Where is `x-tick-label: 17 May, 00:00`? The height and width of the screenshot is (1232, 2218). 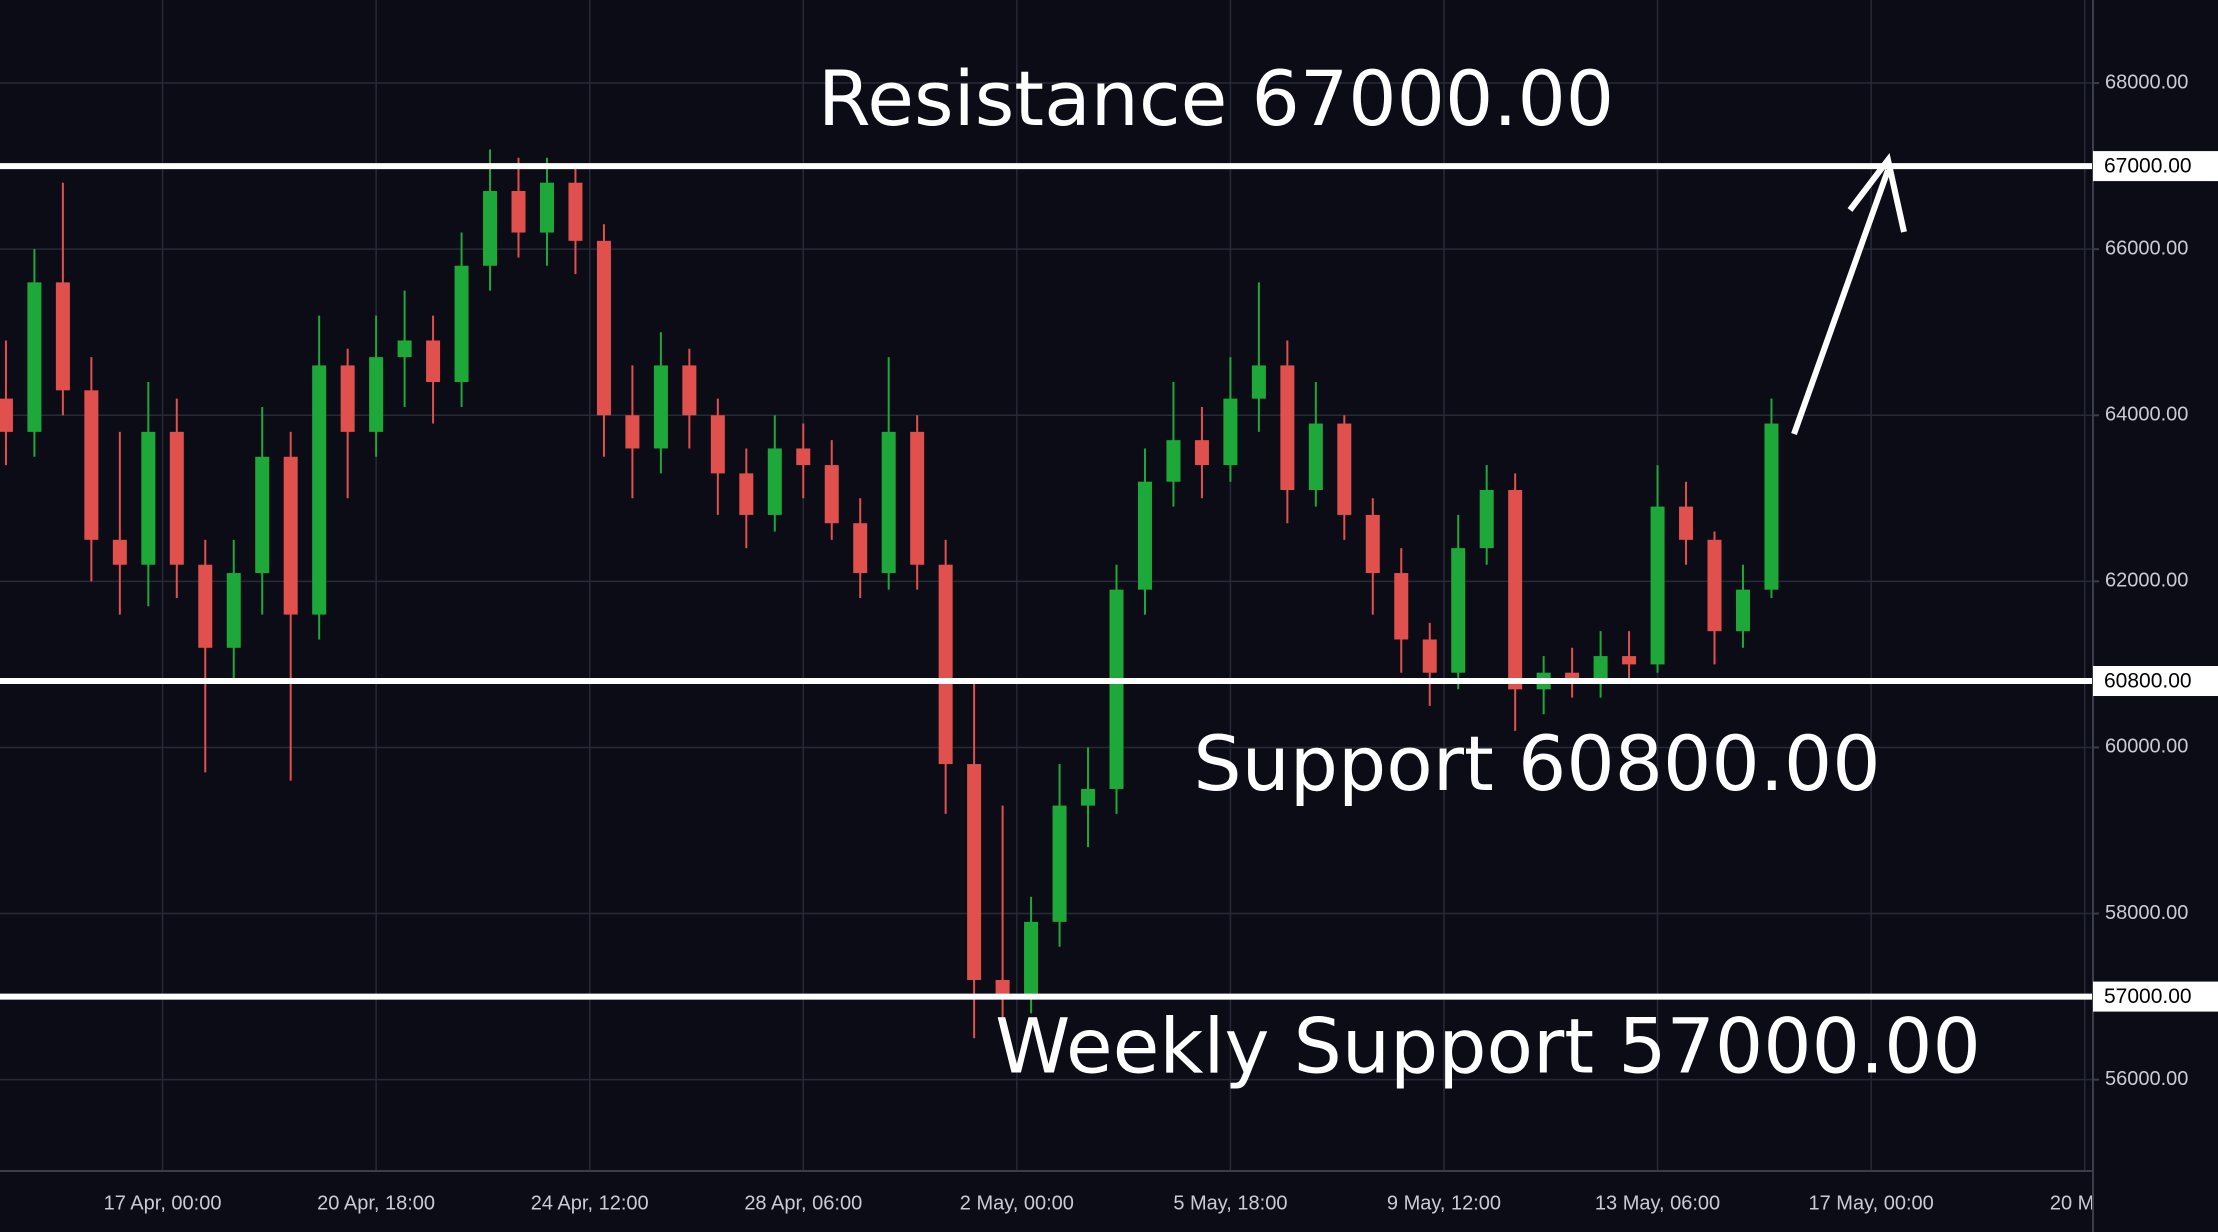
x-tick-label: 17 May, 00:00 is located at coordinates (1870, 1203).